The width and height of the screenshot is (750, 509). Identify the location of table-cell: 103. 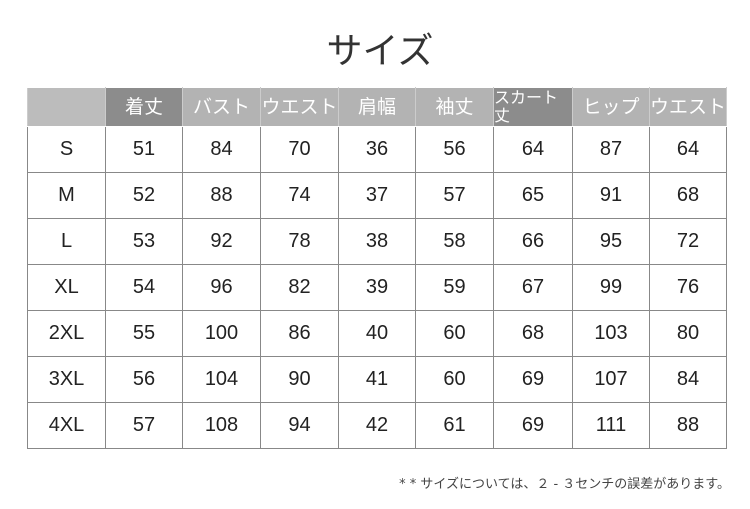
(611, 333).